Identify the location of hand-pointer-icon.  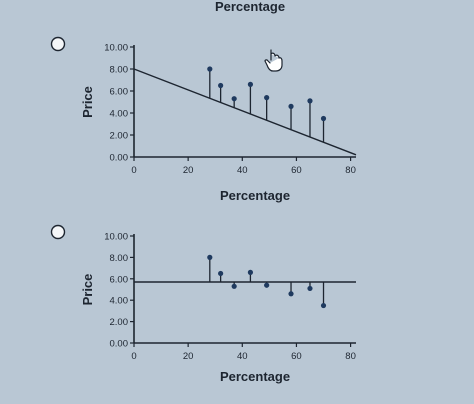
(273, 60).